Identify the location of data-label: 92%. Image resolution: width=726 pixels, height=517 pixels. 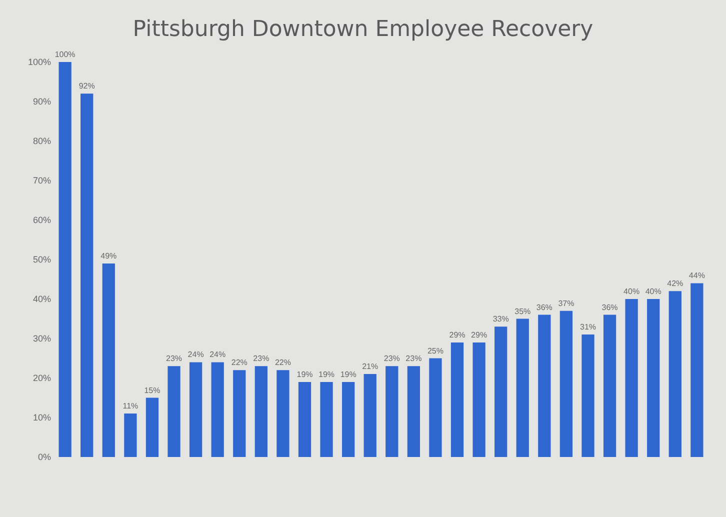
(86, 86).